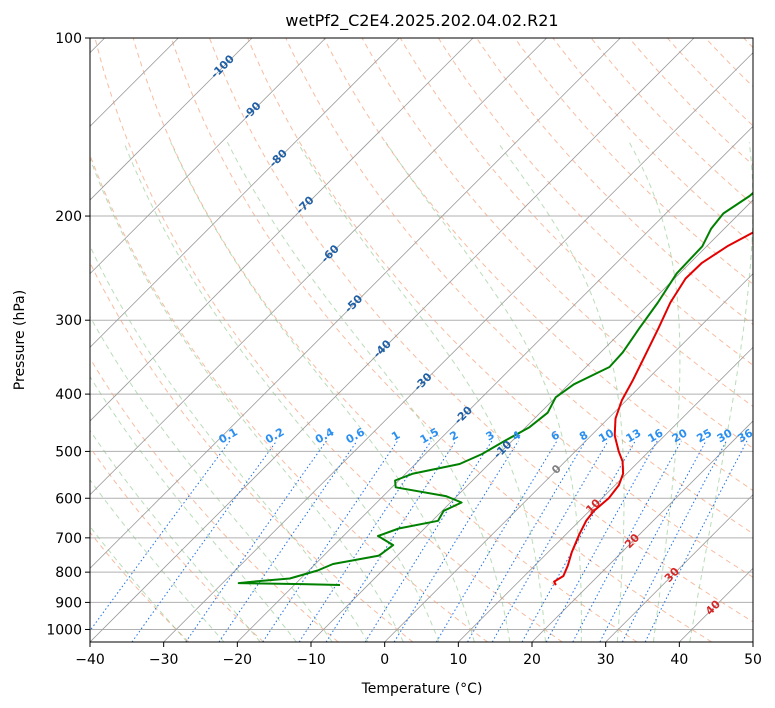 The width and height of the screenshot is (775, 708). Describe the element at coordinates (68, 499) in the screenshot. I see `y-tick-label: 600` at that location.